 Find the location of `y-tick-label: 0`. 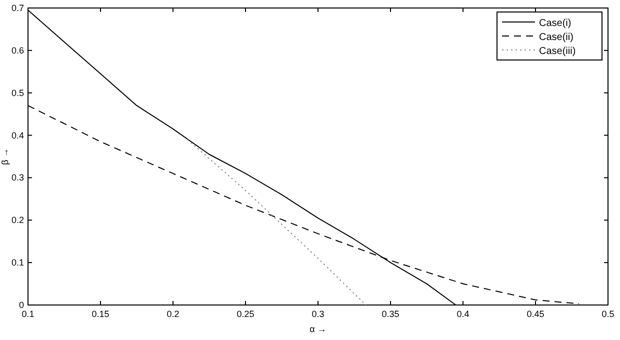

y-tick-label: 0 is located at coordinates (21, 305).